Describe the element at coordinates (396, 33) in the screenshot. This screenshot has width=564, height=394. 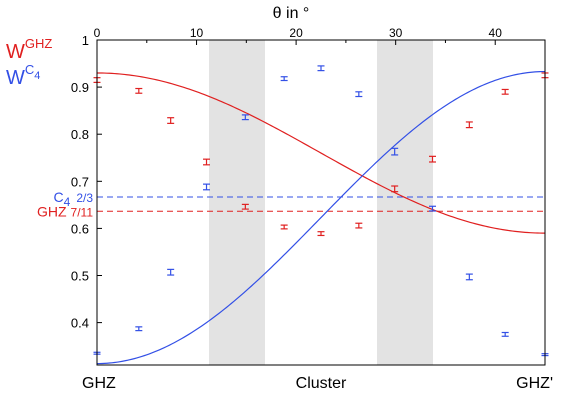
I see `top-axis-tick-label: 30` at that location.